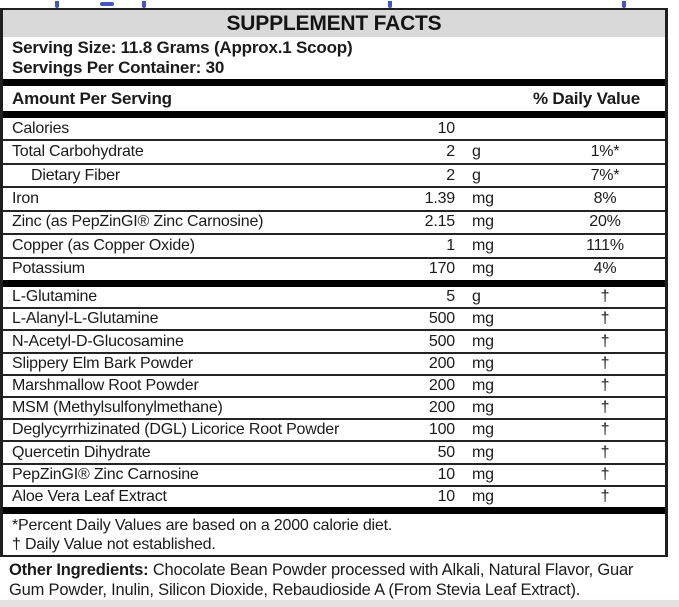 The height and width of the screenshot is (607, 679). What do you see at coordinates (450, 297) in the screenshot?
I see `row-amount: 5` at bounding box center [450, 297].